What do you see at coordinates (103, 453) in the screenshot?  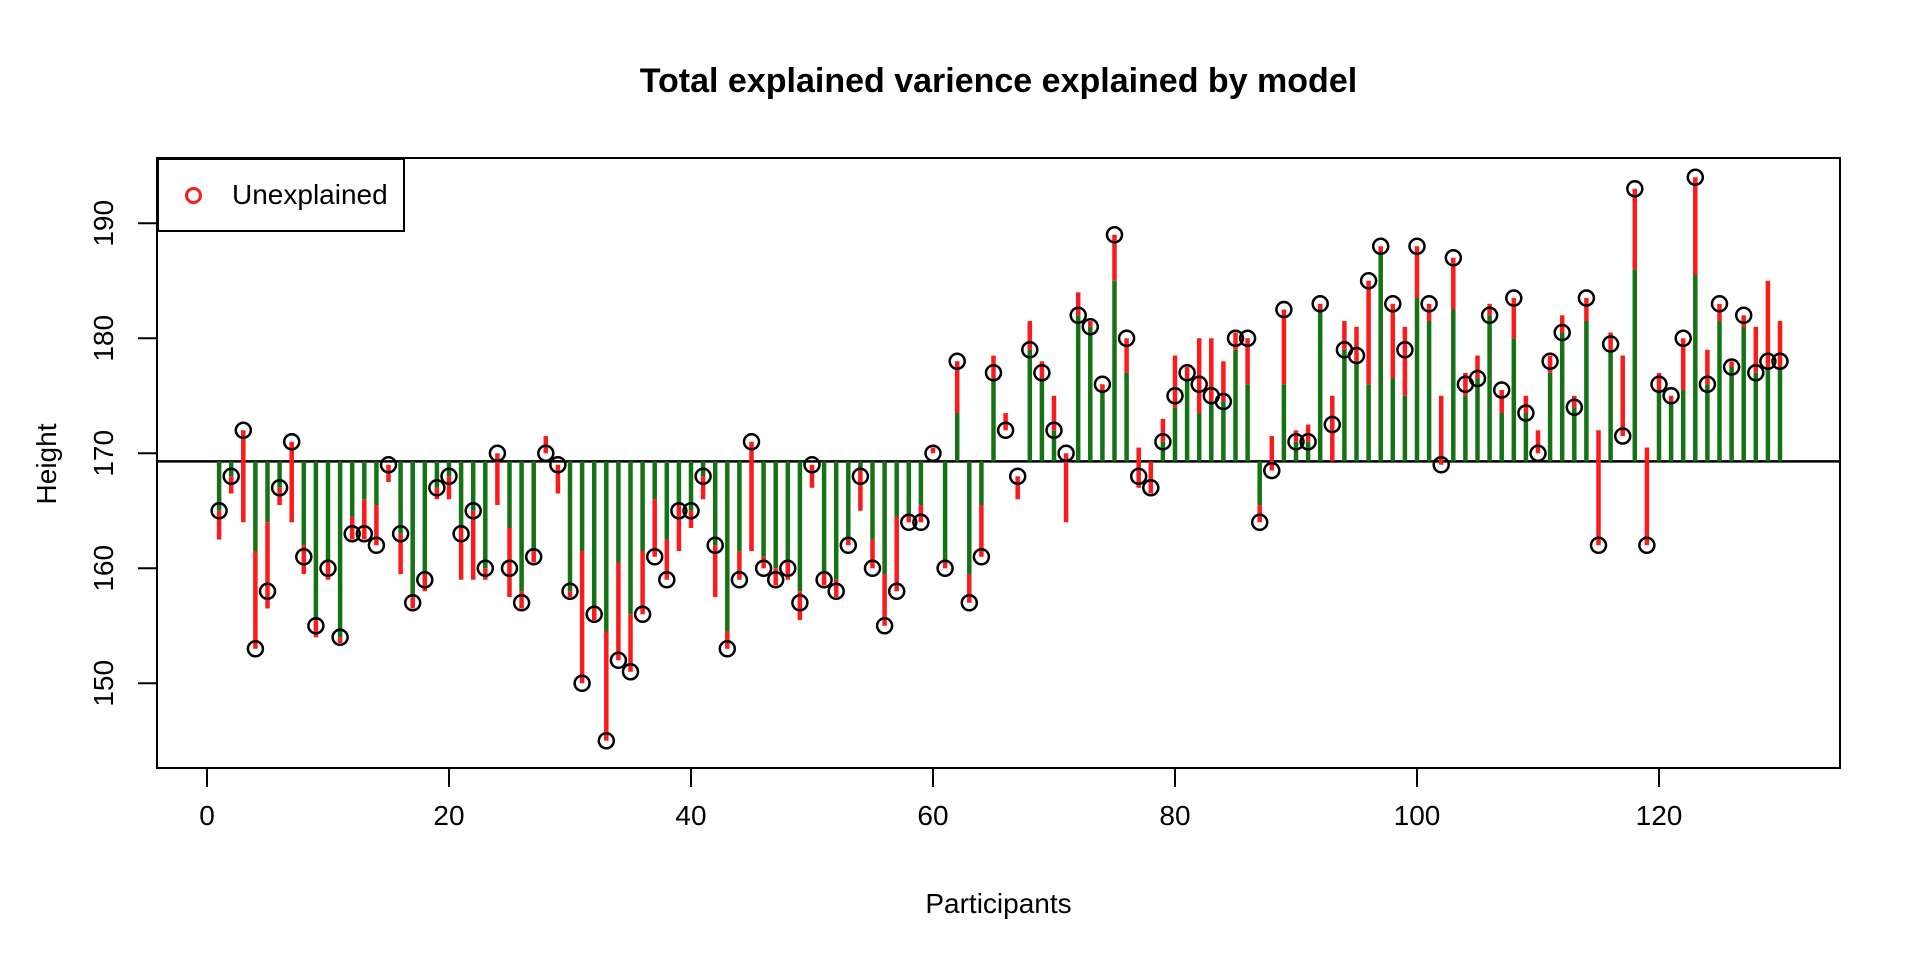 I see `y-tick-label: 170` at bounding box center [103, 453].